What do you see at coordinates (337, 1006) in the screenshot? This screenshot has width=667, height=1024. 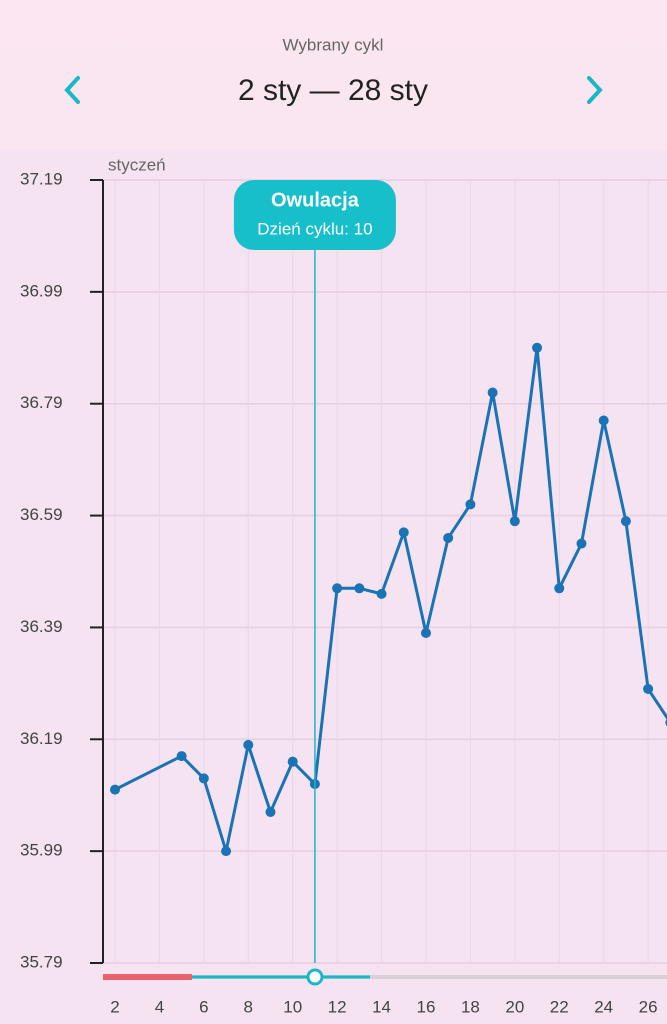 I see `x-tick-label: 12` at bounding box center [337, 1006].